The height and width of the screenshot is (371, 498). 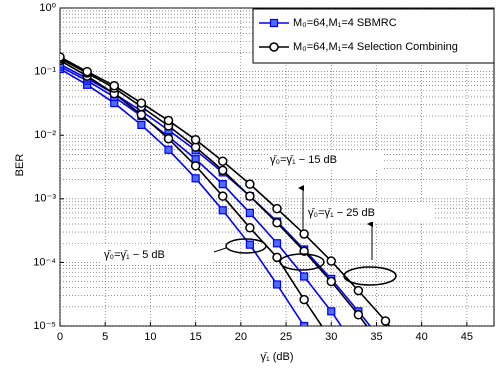 I want to click on y-tick-label: 10⁻², so click(x=45, y=135).